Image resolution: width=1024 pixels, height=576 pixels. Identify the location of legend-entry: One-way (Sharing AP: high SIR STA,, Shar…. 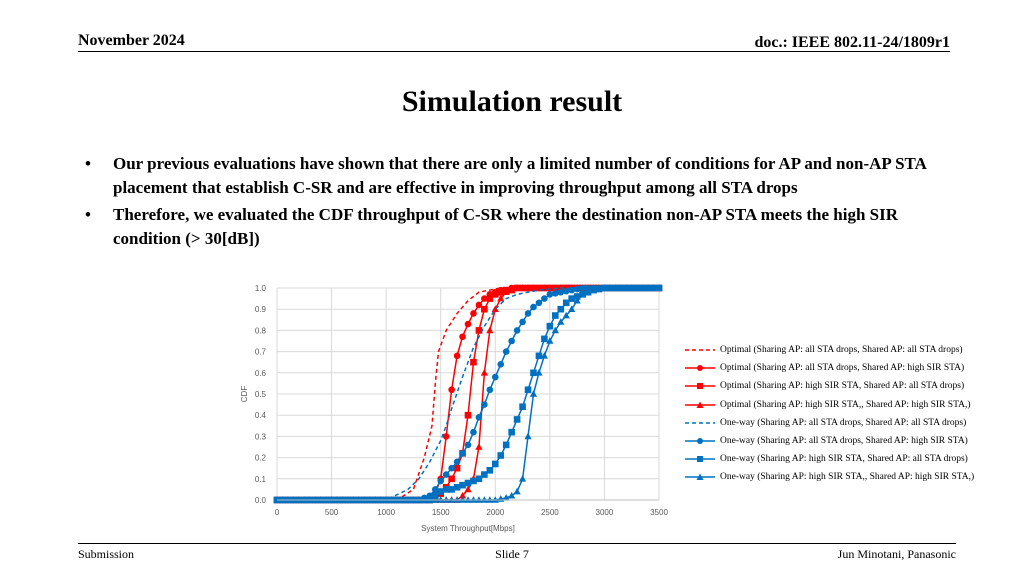
(829, 477).